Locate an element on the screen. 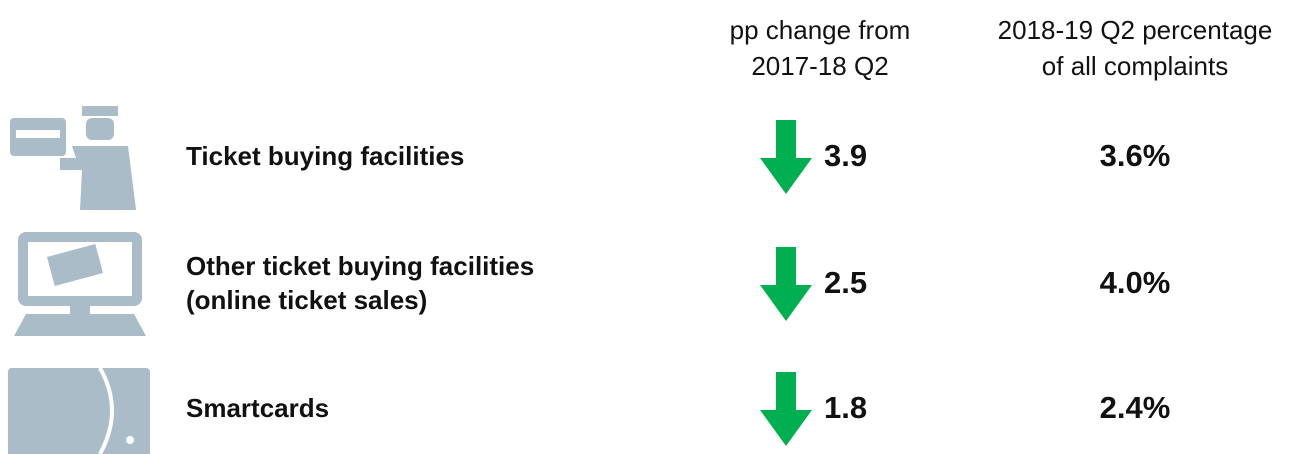 The image size is (1305, 454). row-label: Ticket buying facilities is located at coordinates (325, 156).